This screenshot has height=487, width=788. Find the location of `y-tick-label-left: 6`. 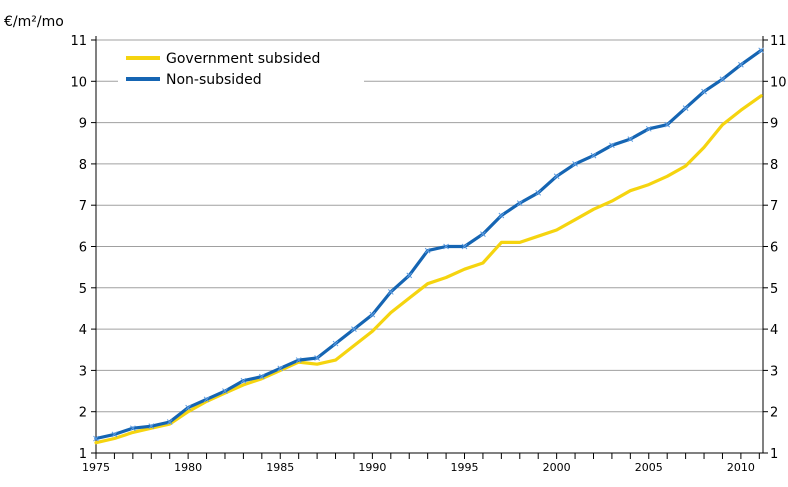

y-tick-label-left: 6 is located at coordinates (83, 248).